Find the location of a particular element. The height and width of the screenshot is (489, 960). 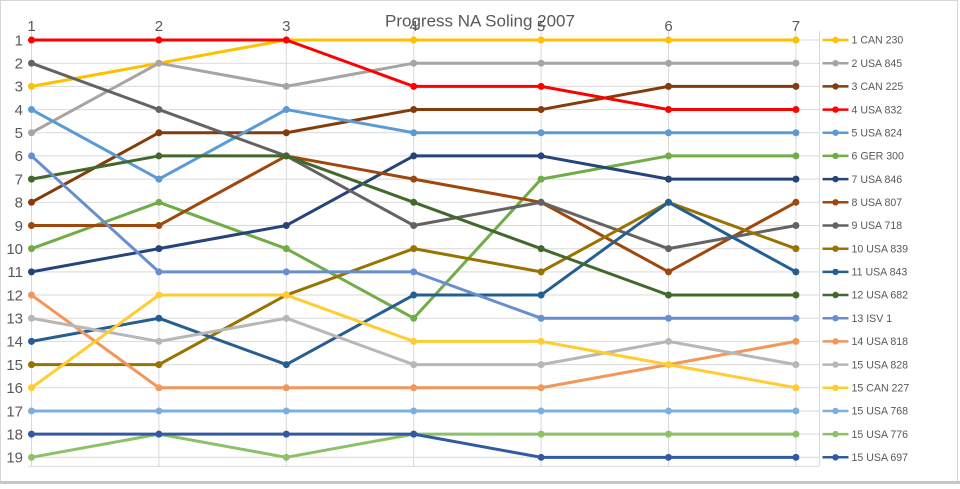

svg-text: 10 USA 839 is located at coordinates (880, 249).